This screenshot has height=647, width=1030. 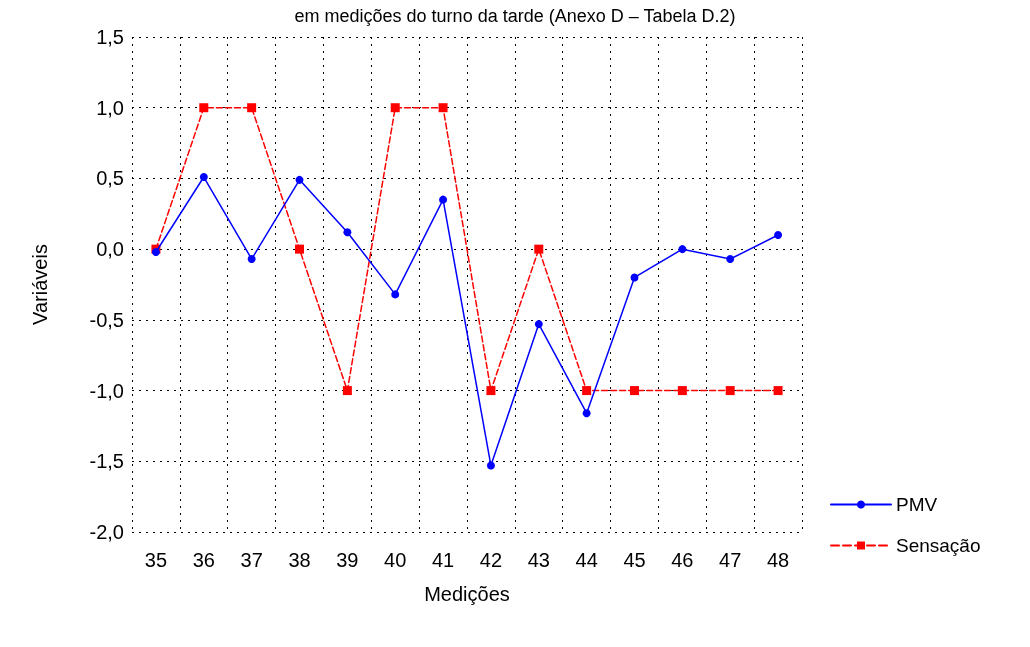 What do you see at coordinates (538, 560) in the screenshot?
I see `x-tick-label: 43` at bounding box center [538, 560].